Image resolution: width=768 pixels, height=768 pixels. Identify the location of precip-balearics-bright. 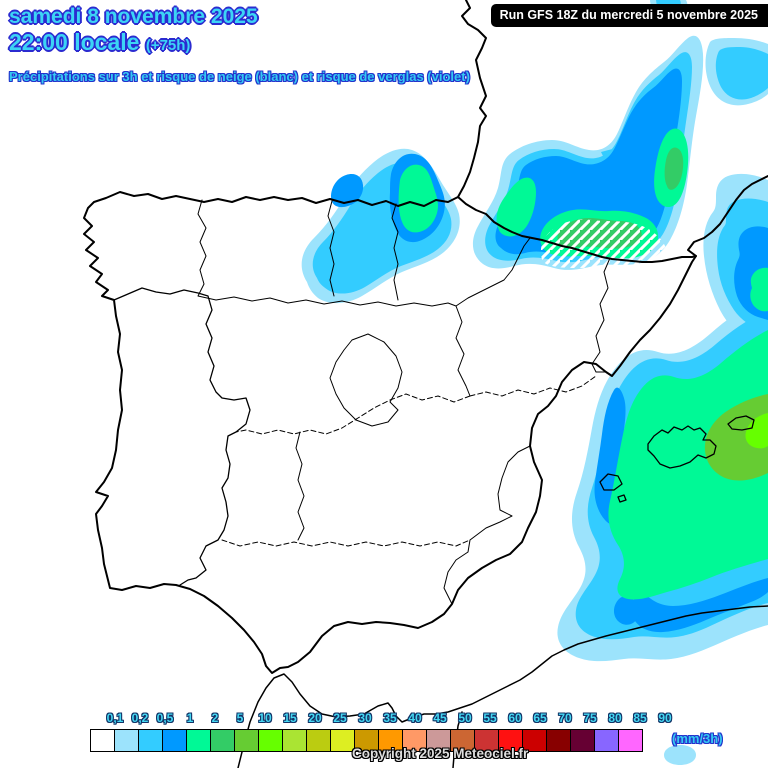
(756, 431).